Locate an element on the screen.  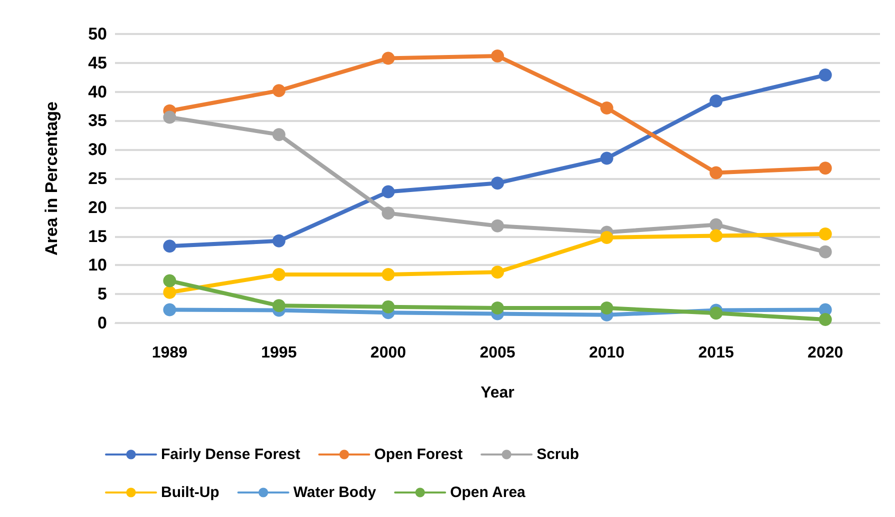
y-tick-label: 5 is located at coordinates (102, 294).